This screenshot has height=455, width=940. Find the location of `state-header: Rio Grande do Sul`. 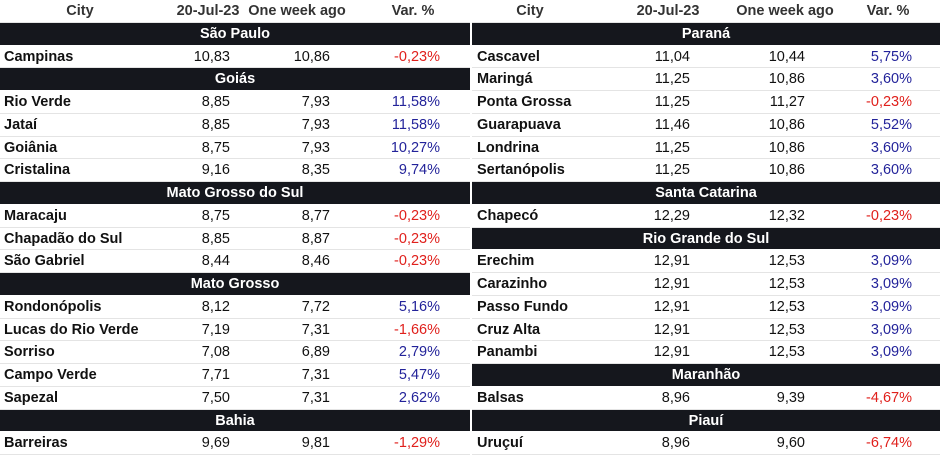

state-header: Rio Grande do Sul is located at coordinates (706, 239).